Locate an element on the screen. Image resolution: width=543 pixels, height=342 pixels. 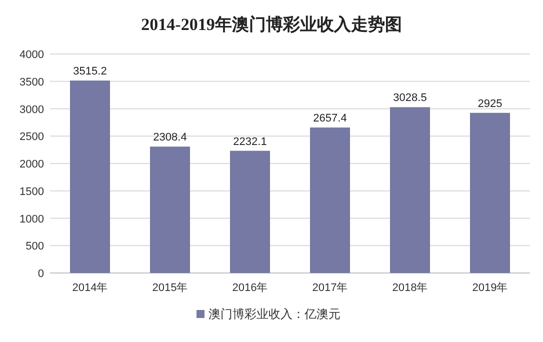
y-tick-label: 4000 is located at coordinates (32, 55).